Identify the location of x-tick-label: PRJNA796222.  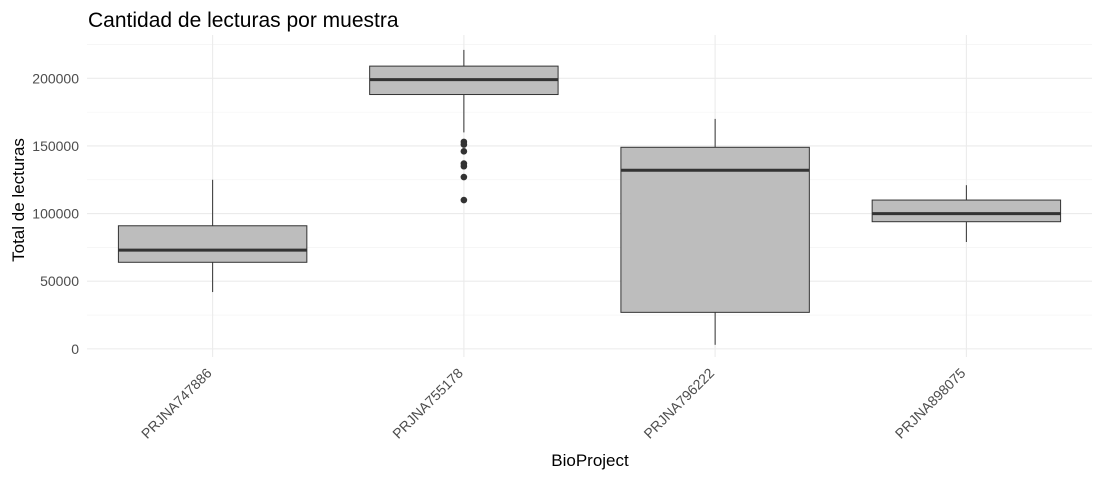
(678, 403).